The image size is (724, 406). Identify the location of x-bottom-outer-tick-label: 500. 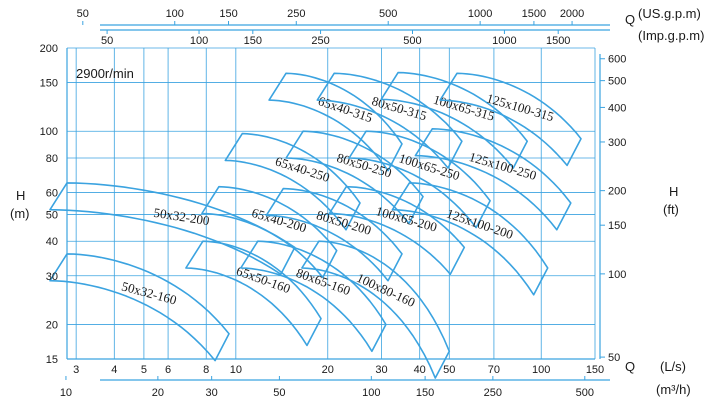
(585, 393).